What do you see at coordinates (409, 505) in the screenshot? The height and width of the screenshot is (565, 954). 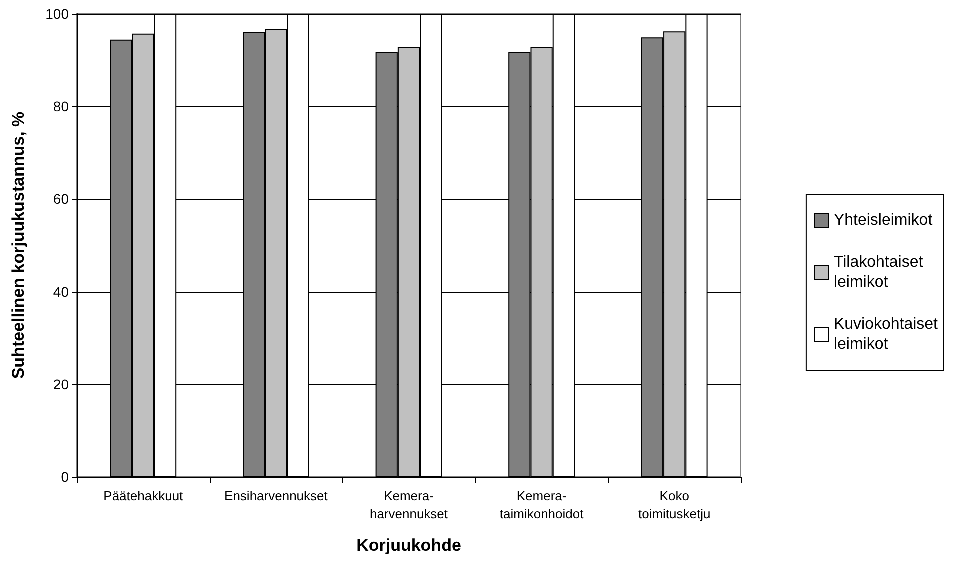 I see `x-tick-label: Kemera- harvennukset` at bounding box center [409, 505].